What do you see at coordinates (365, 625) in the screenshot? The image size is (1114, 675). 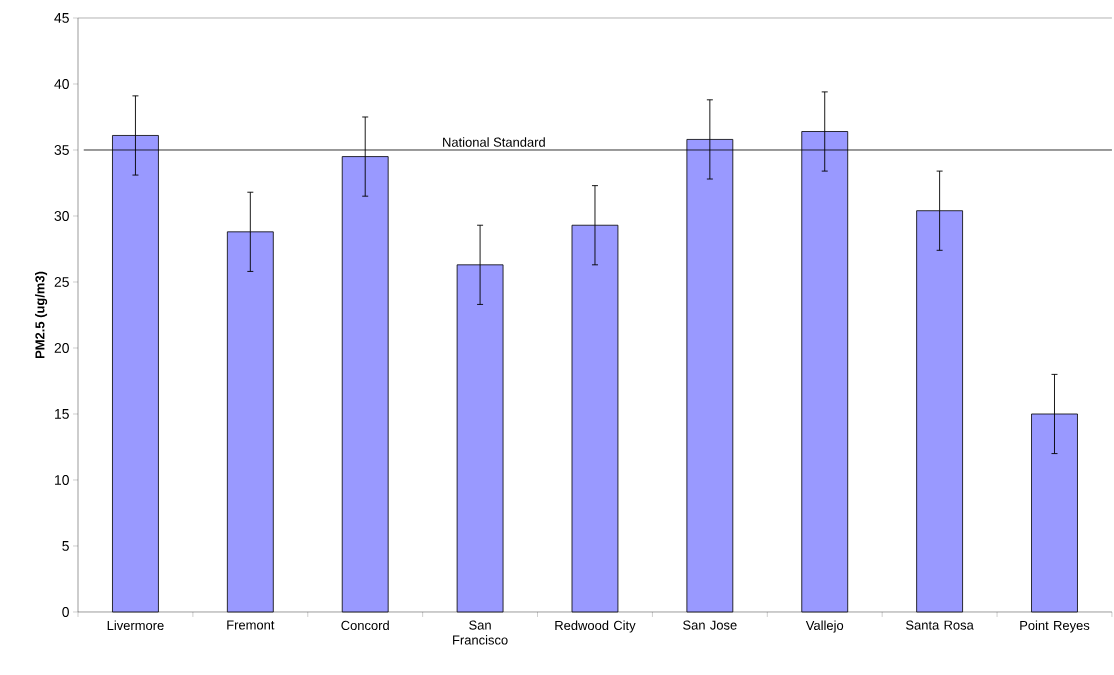 I see `x-tick-label: Concord` at bounding box center [365, 625].